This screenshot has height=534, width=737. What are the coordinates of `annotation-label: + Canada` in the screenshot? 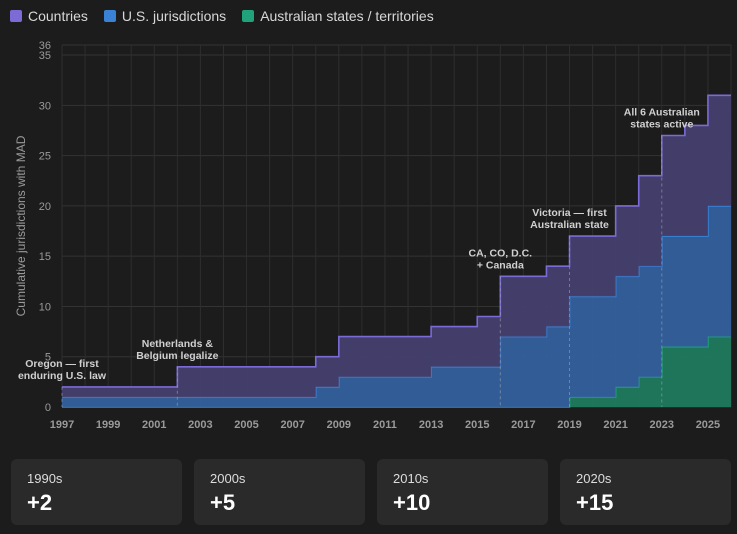 It's located at (500, 265).